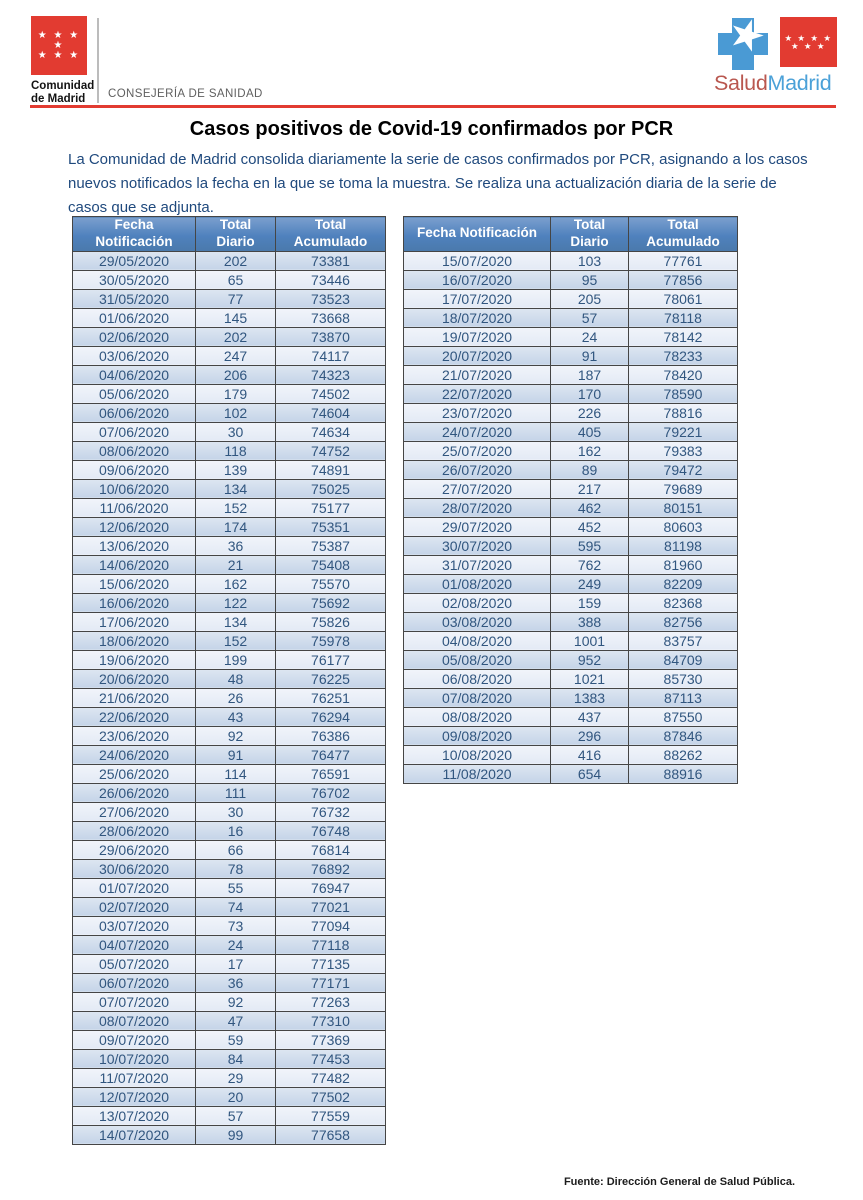  Describe the element at coordinates (808, 37) in the screenshot. I see `flag-stars-row1: ★ ★ ★ ★` at that location.